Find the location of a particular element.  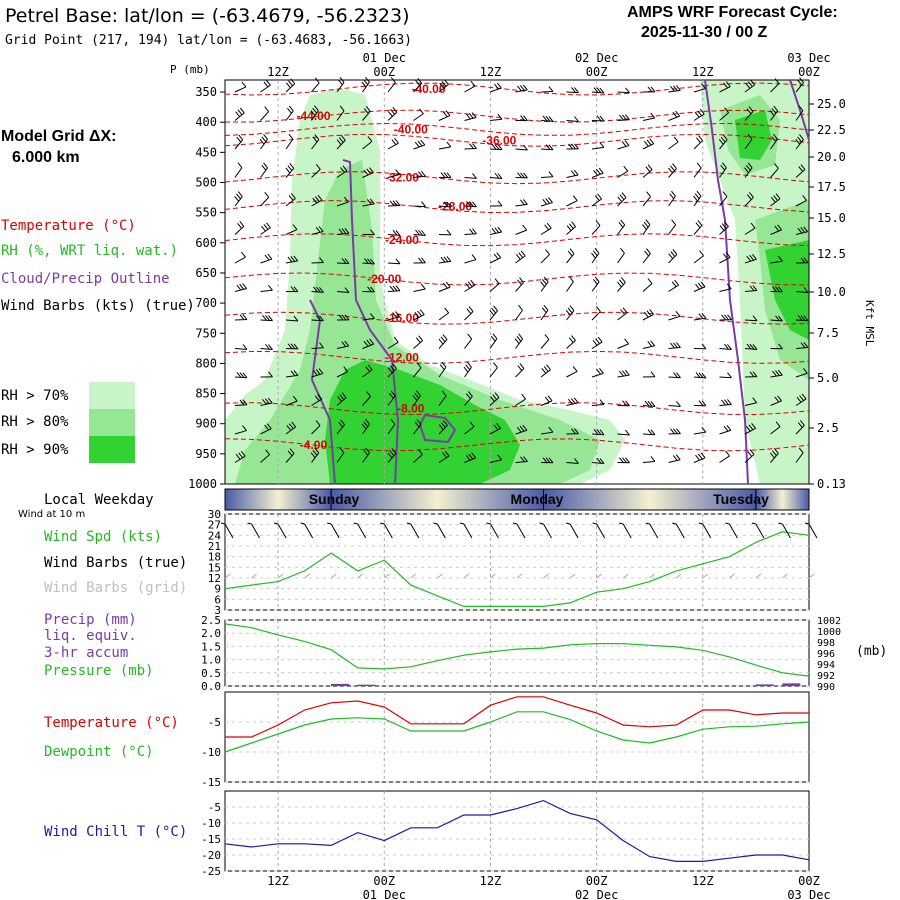

wind-speed-panel-ytick-24: 24 is located at coordinates (215, 535).